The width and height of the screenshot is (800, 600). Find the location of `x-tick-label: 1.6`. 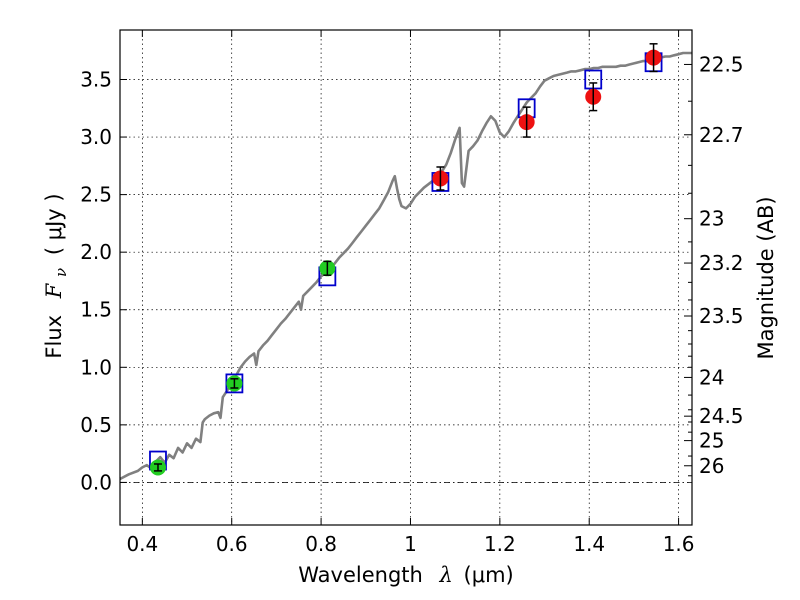

x-tick-label: 1.6 is located at coordinates (679, 544).